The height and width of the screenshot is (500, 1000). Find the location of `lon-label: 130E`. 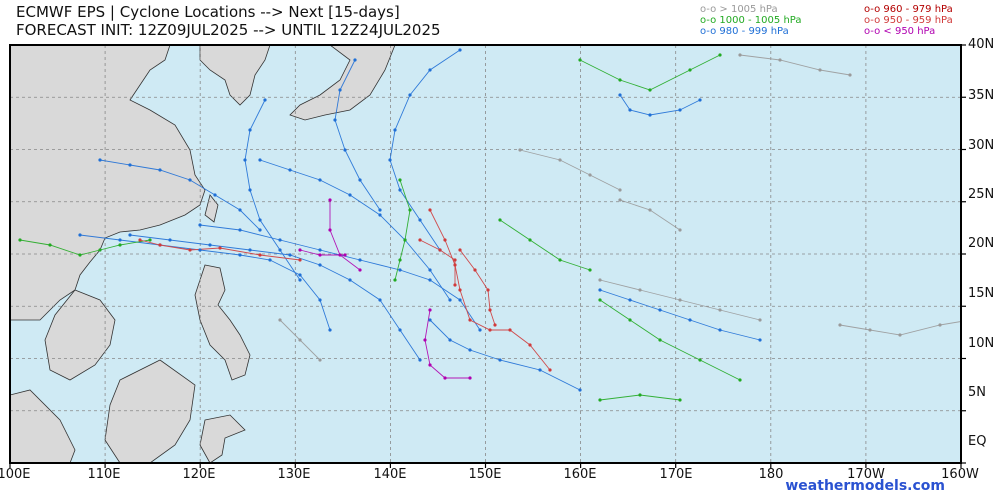

lon-label: 130E is located at coordinates (294, 474).